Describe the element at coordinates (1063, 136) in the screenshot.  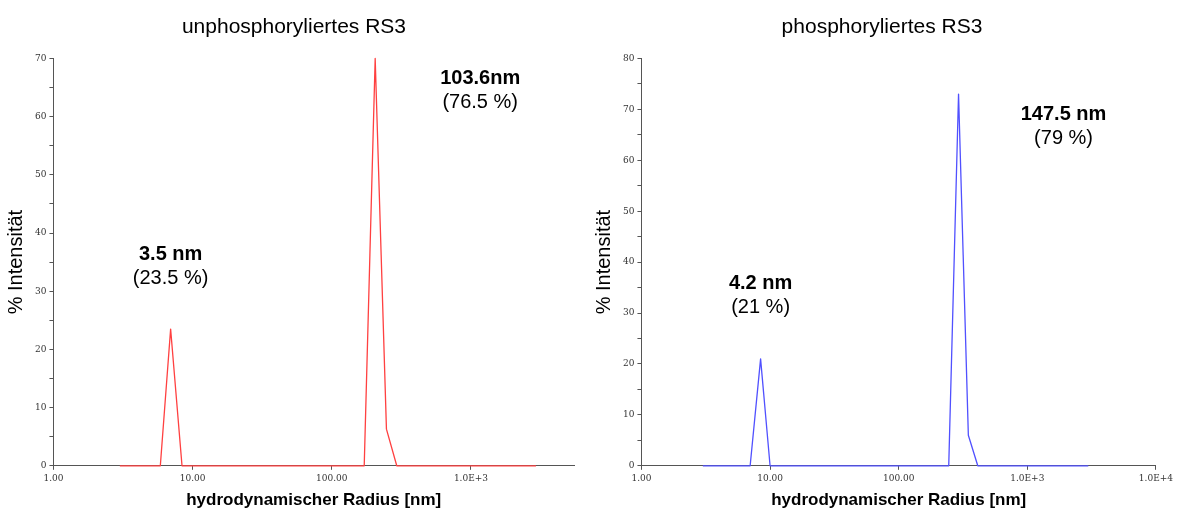
I see `annotation: (79 %)` at that location.